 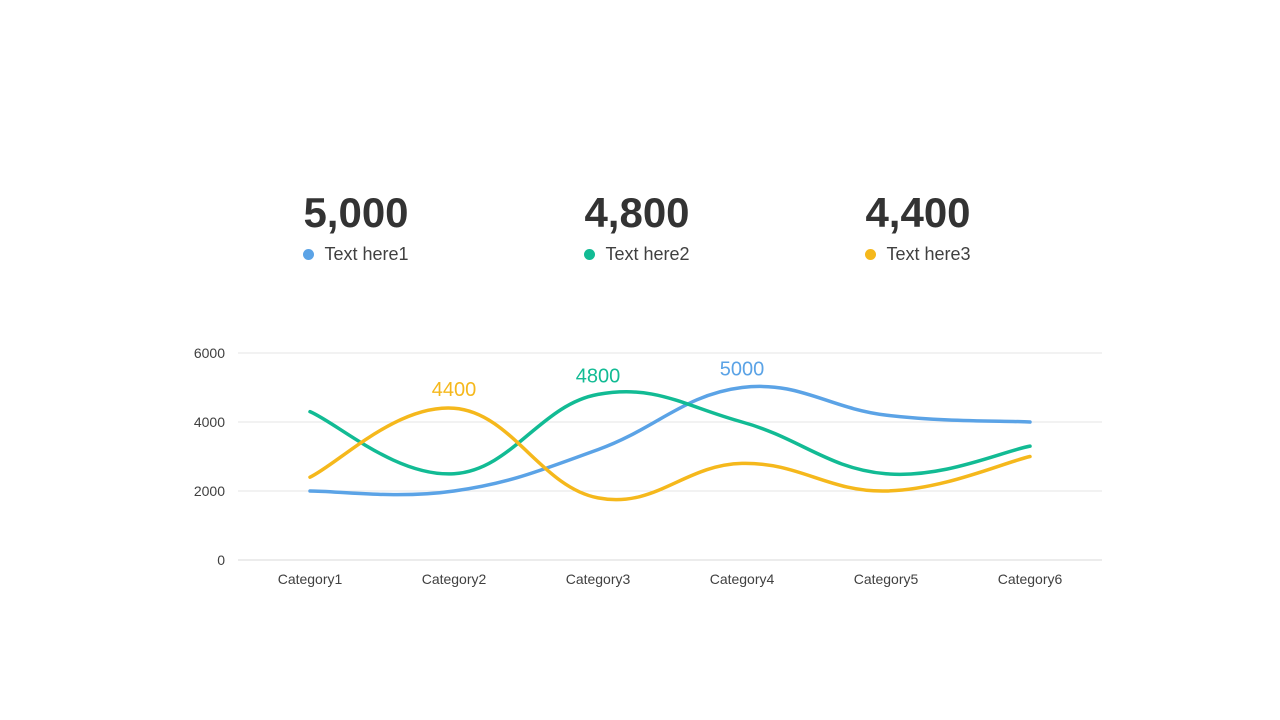 What do you see at coordinates (209, 422) in the screenshot?
I see `y-tick-label: 4000` at bounding box center [209, 422].